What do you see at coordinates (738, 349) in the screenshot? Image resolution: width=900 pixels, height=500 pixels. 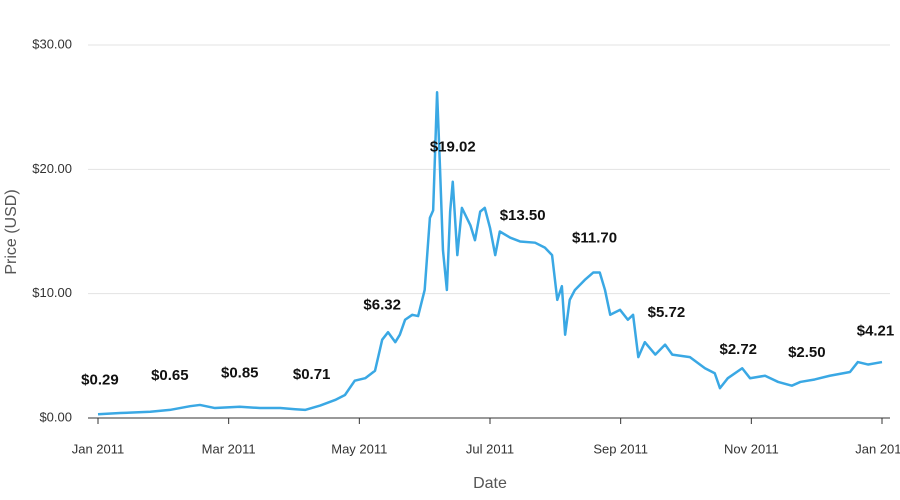 I see `data-label: $2.72` at bounding box center [738, 349].